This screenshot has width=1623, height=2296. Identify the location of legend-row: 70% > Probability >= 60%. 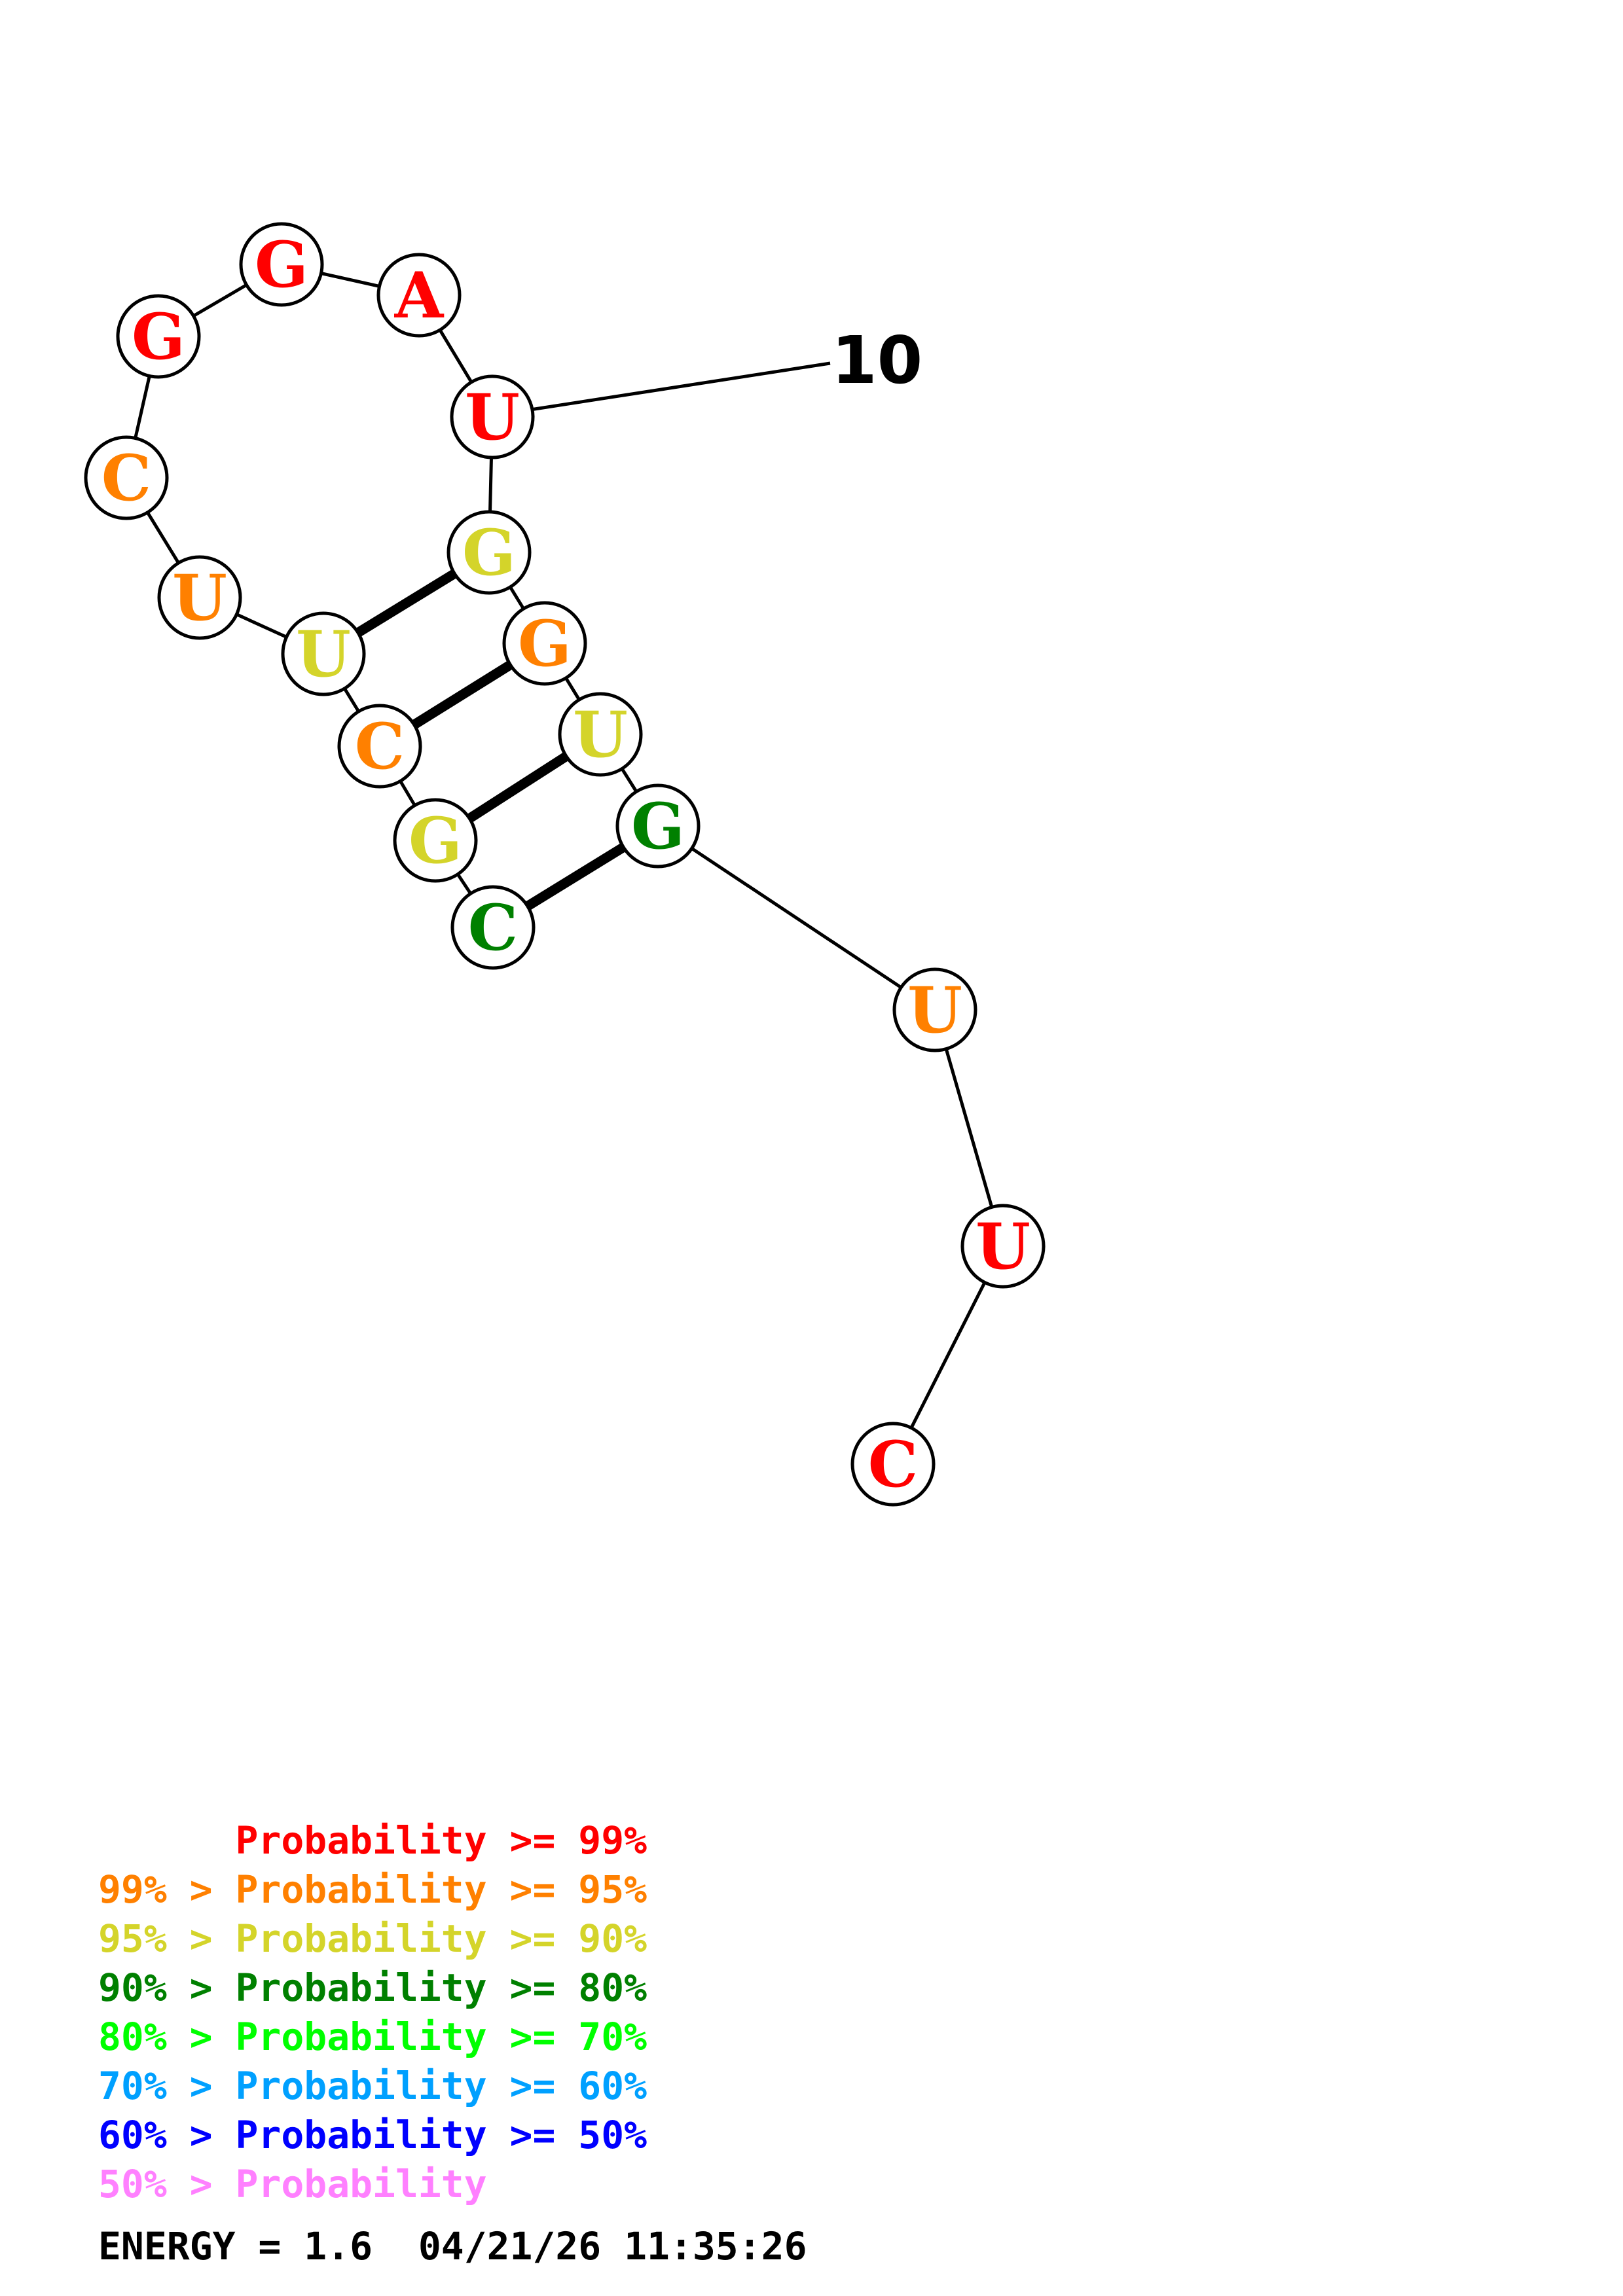
(372, 2086).